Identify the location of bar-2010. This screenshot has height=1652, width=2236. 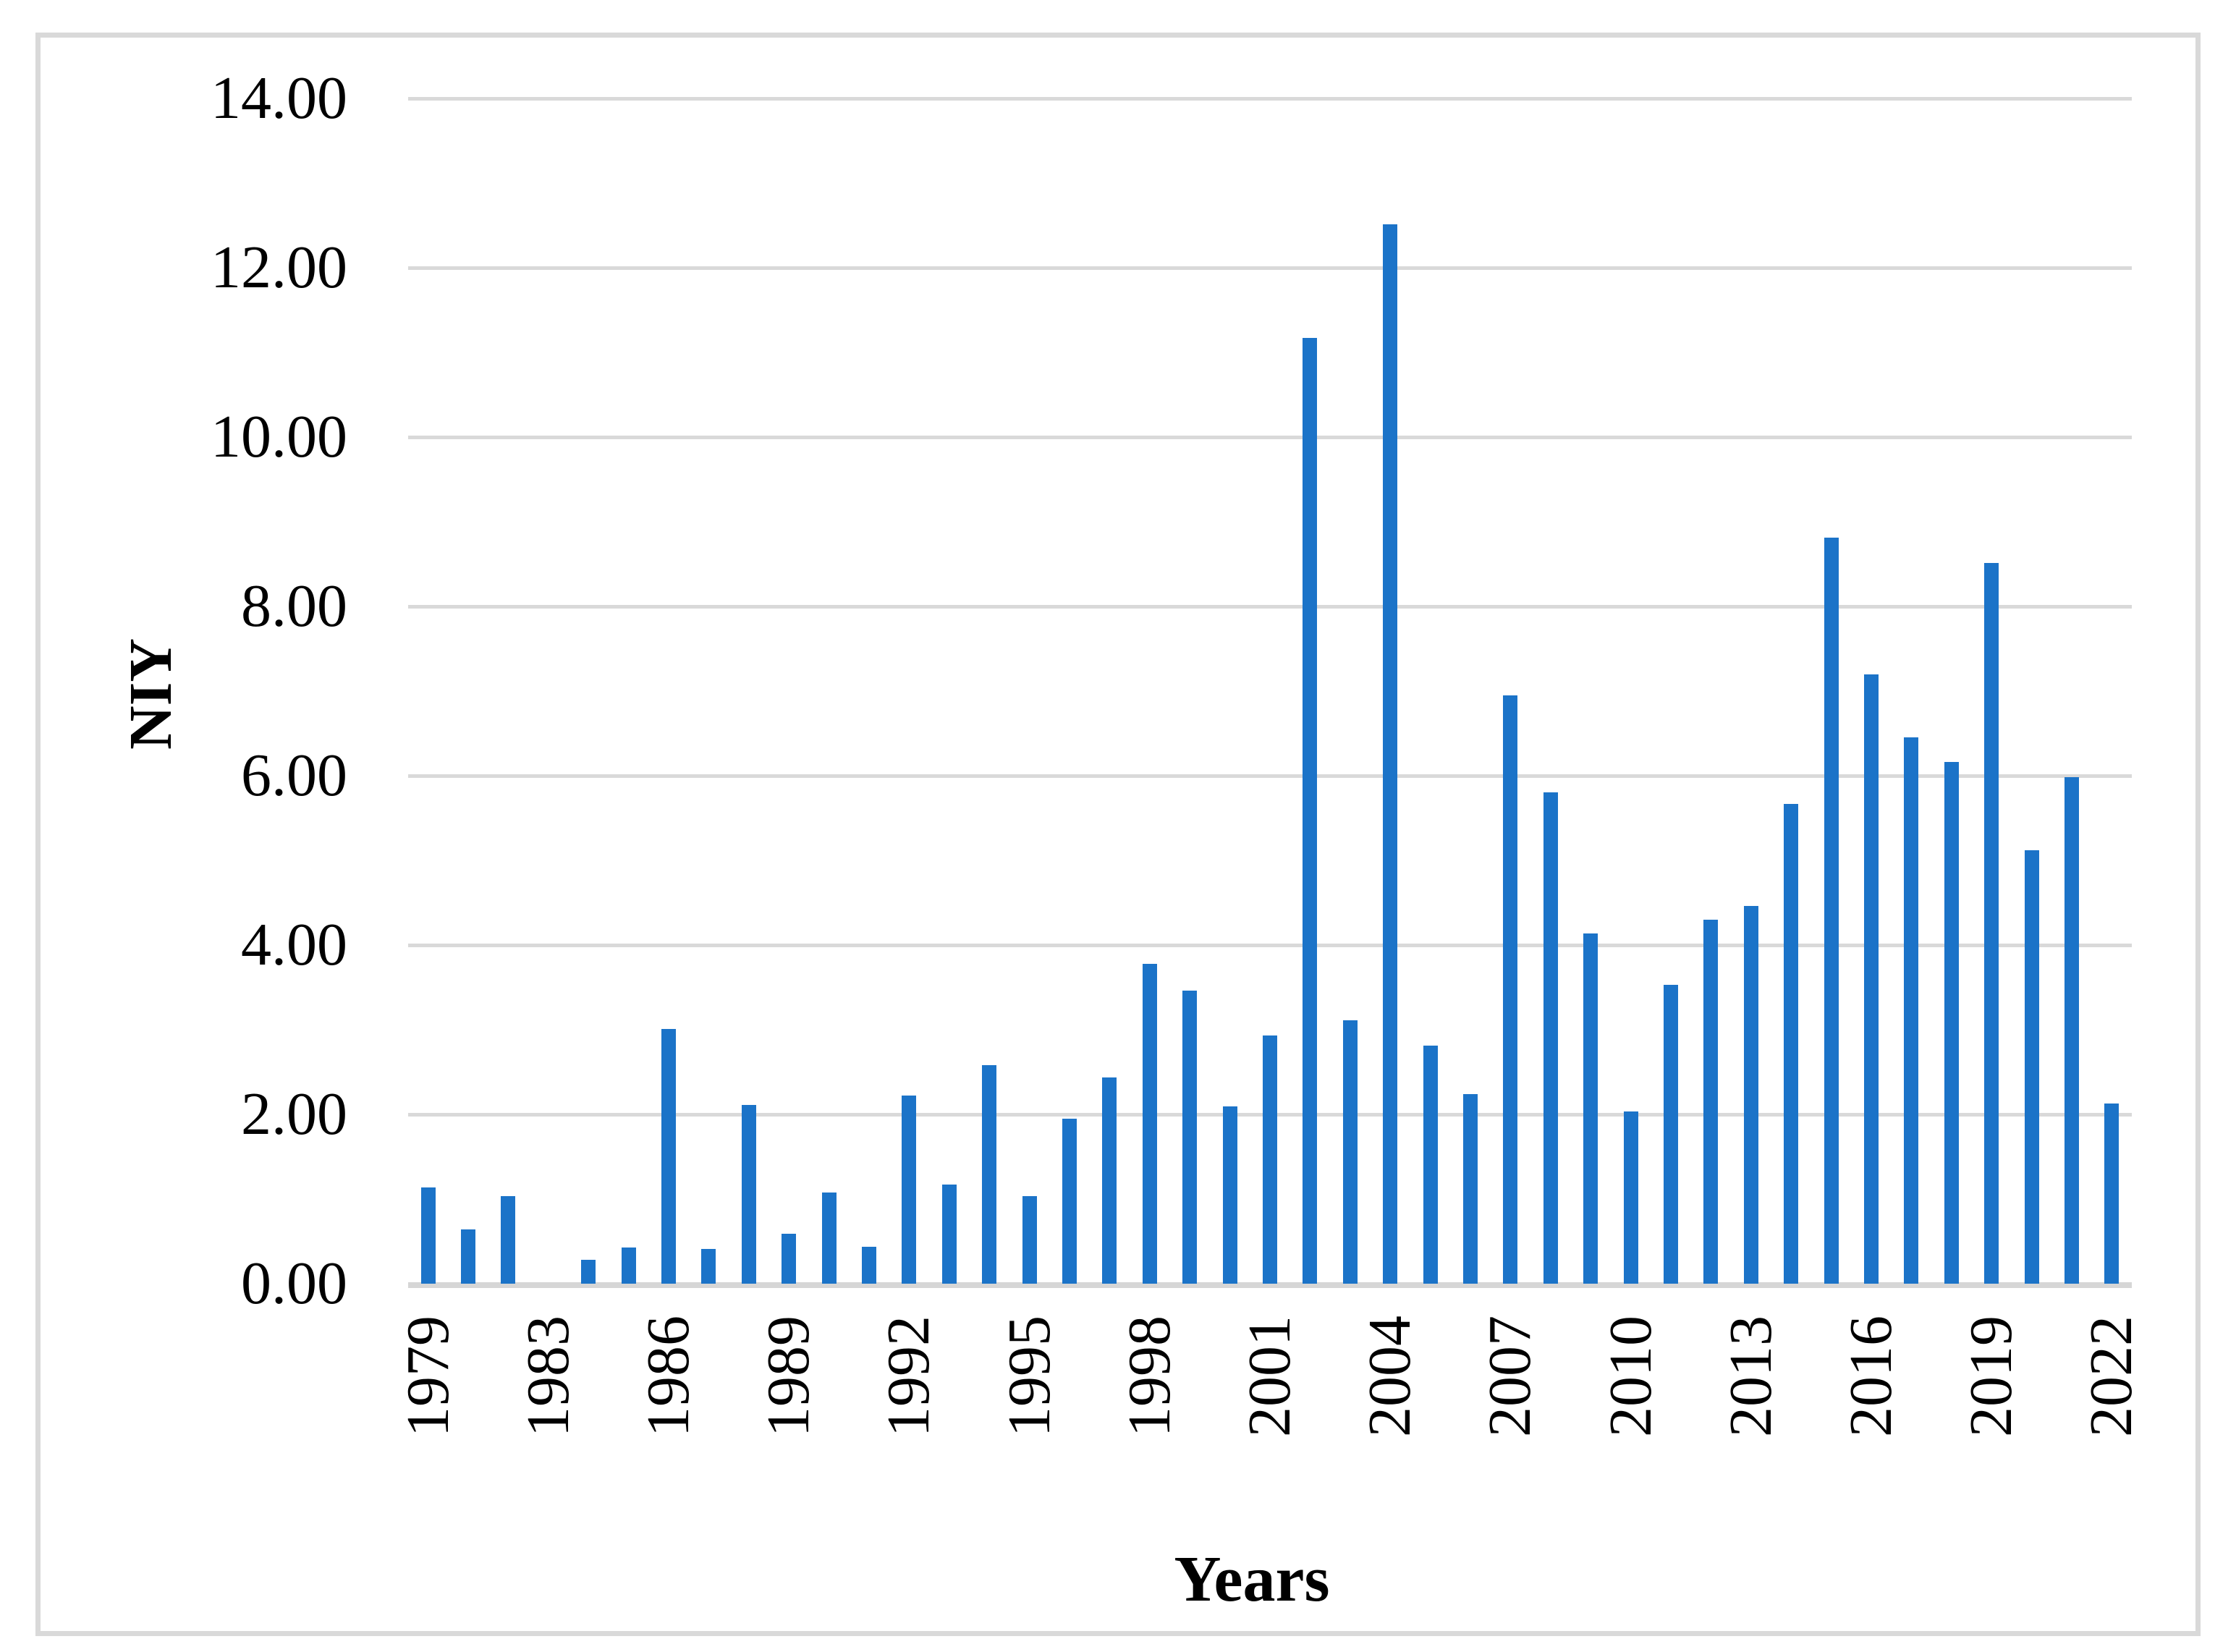
(1630, 1197).